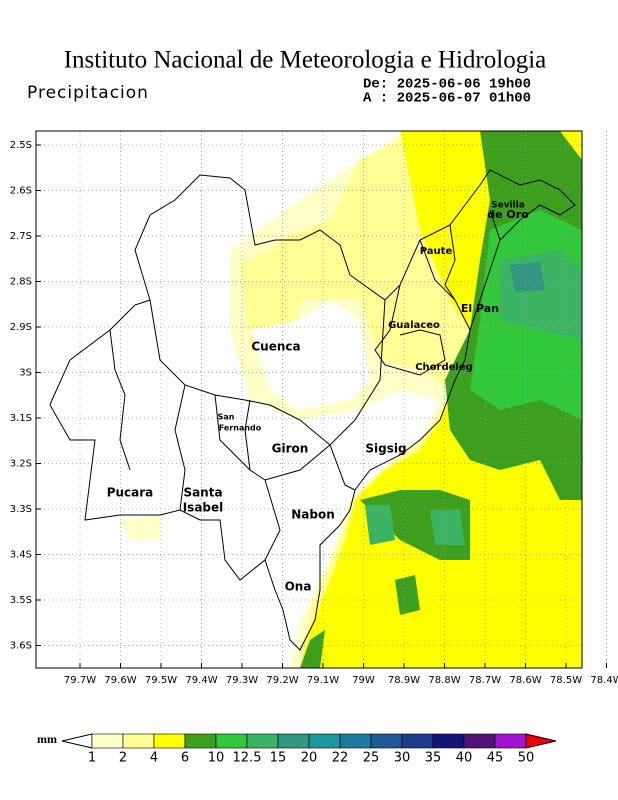 The height and width of the screenshot is (800, 618). Describe the element at coordinates (363, 680) in the screenshot. I see `lon-tick-label: 79W` at that location.